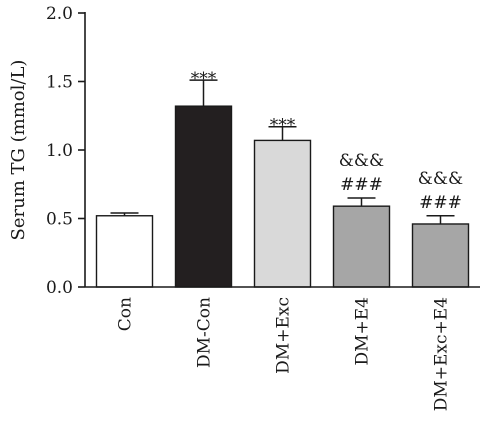 This screenshot has width=500, height=430. What do you see at coordinates (440, 255) in the screenshot?
I see `bar-dm-exc-e4` at bounding box center [440, 255].